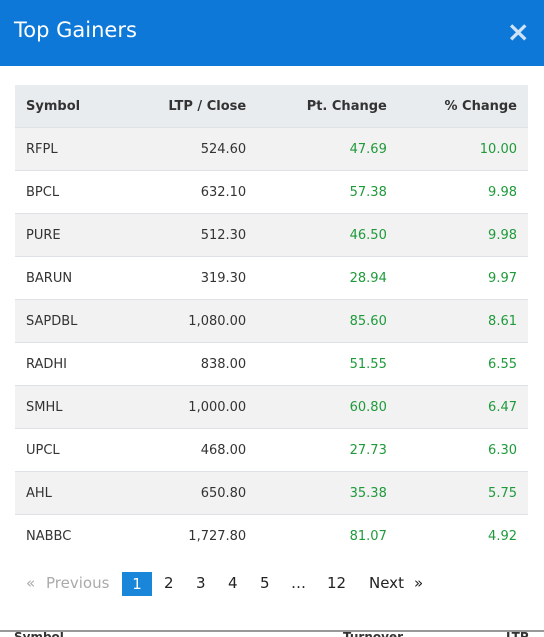  I want to click on table-row: SMHL 1,000.00 60.80 6.47, so click(271, 407).